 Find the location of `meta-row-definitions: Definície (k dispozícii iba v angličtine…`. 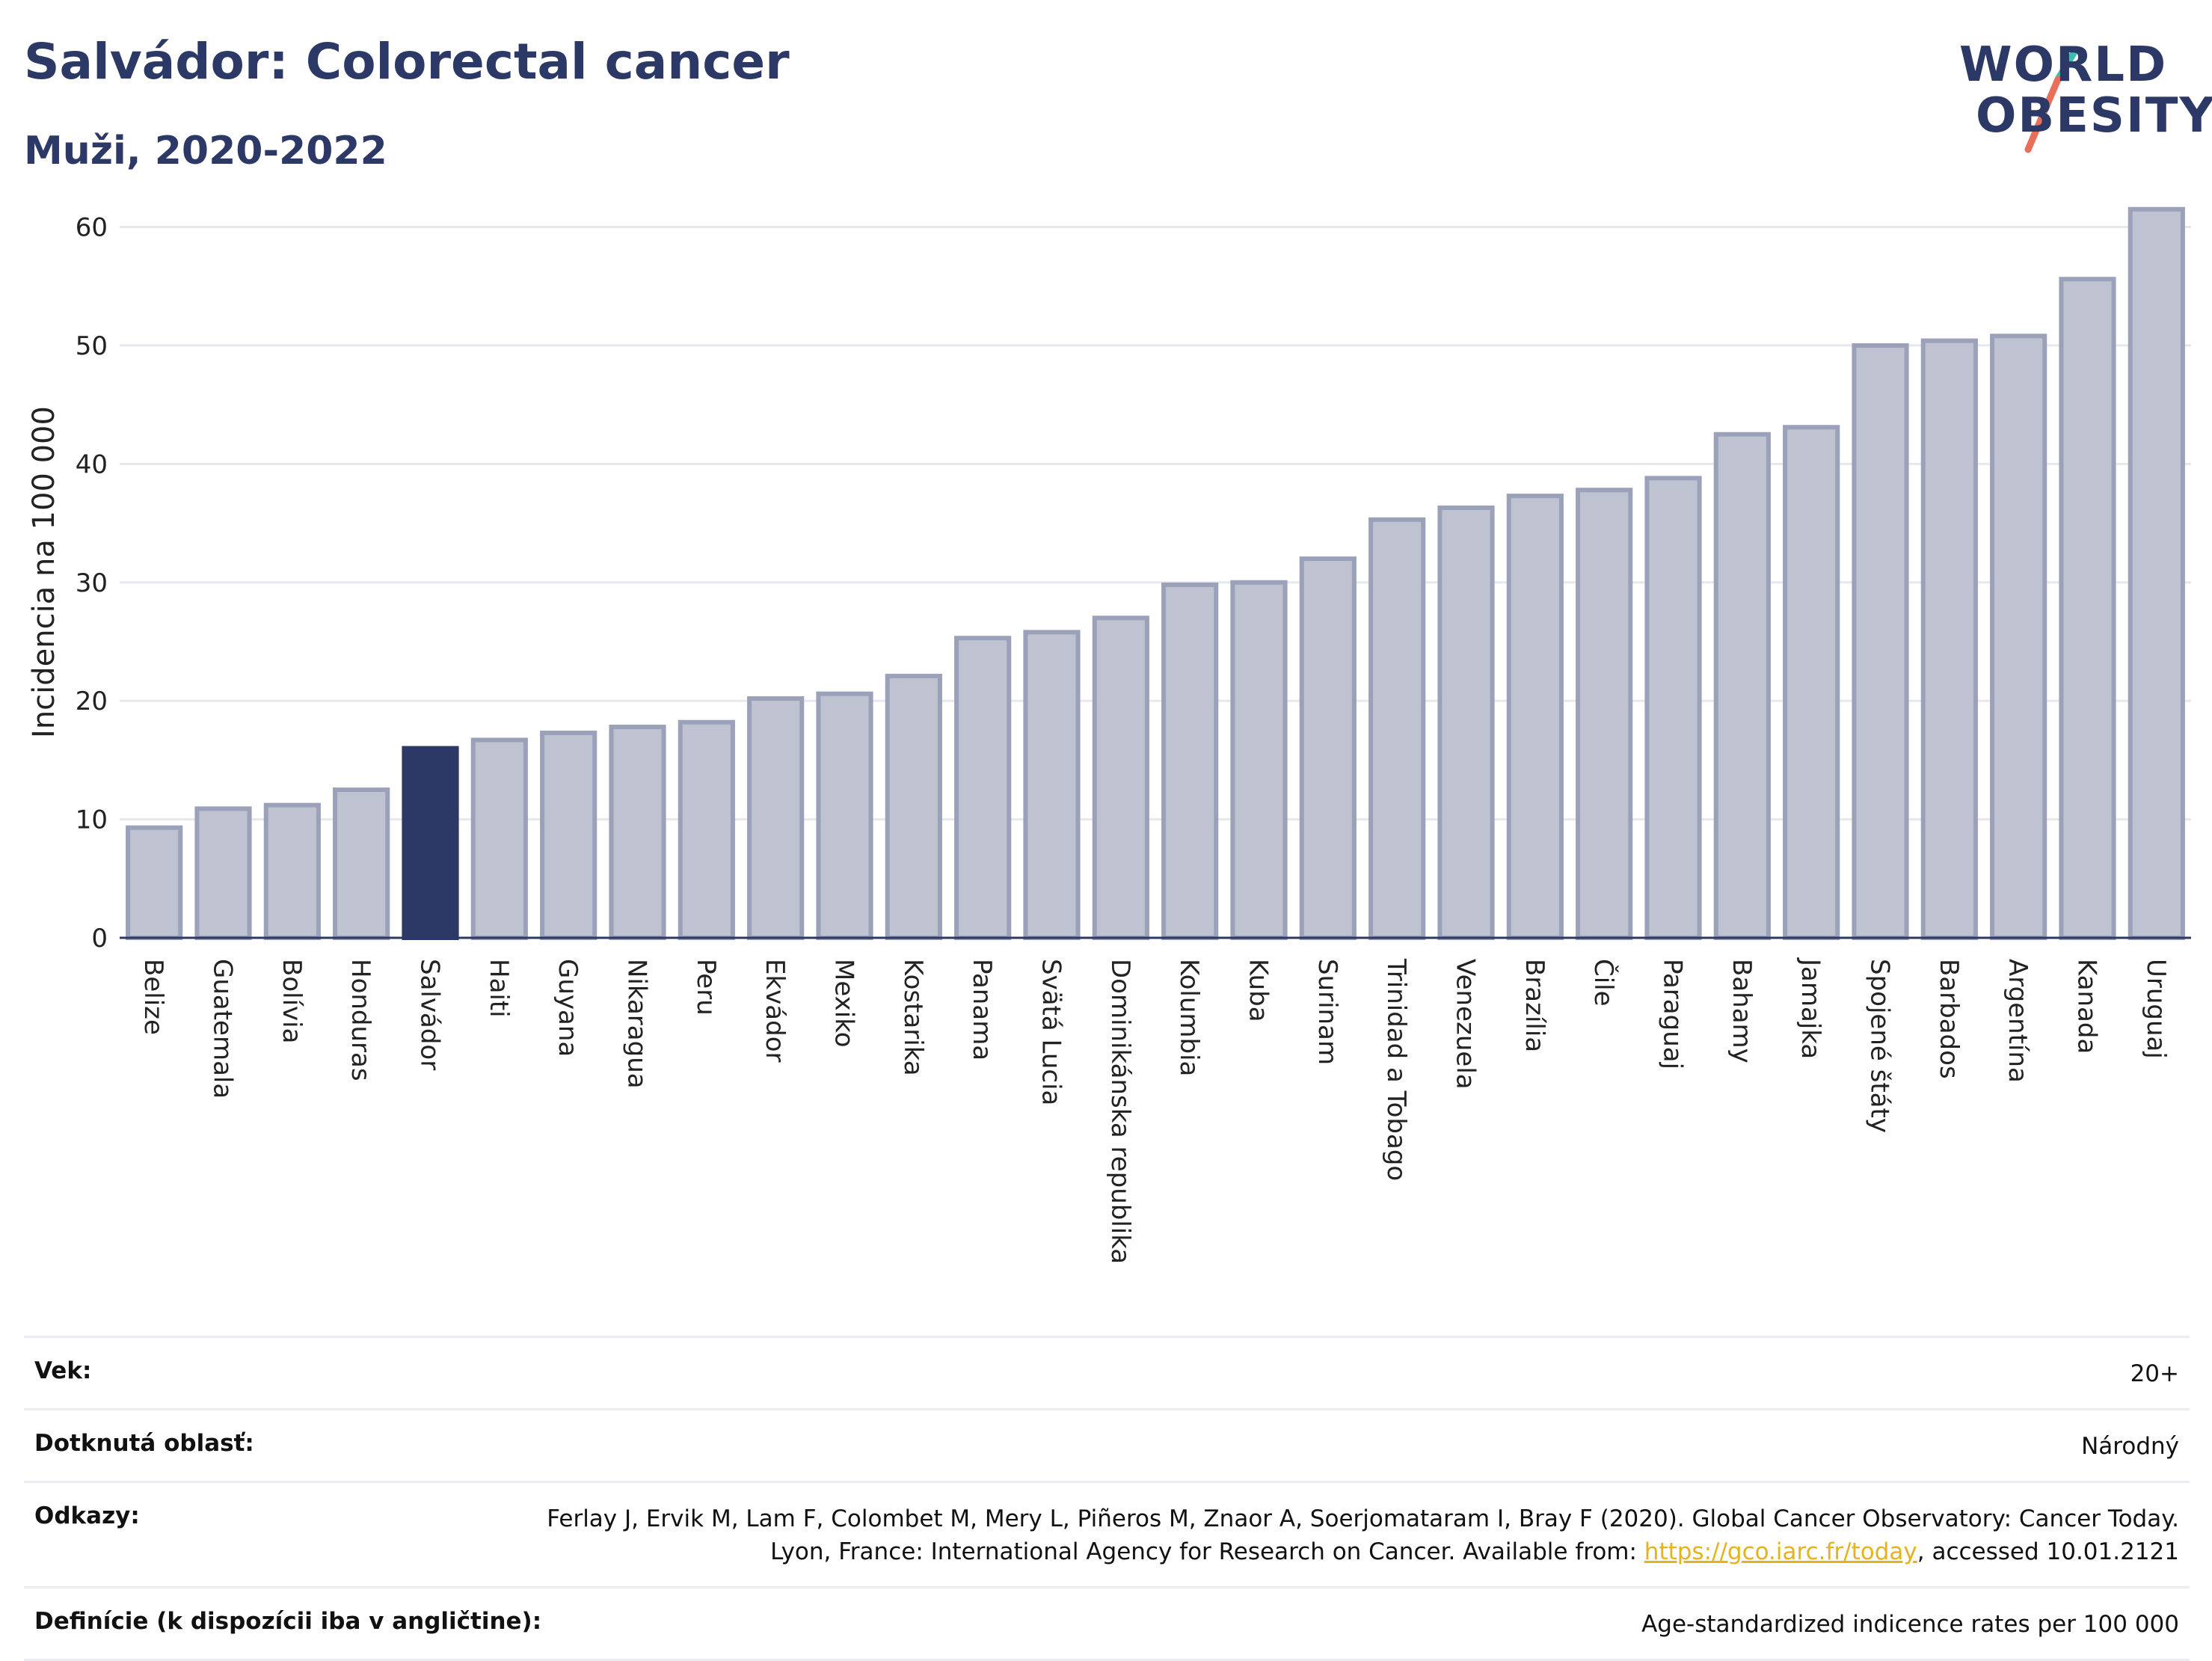

meta-row-definitions: Definície (k dispozícii iba v angličtine… is located at coordinates (1107, 1623).